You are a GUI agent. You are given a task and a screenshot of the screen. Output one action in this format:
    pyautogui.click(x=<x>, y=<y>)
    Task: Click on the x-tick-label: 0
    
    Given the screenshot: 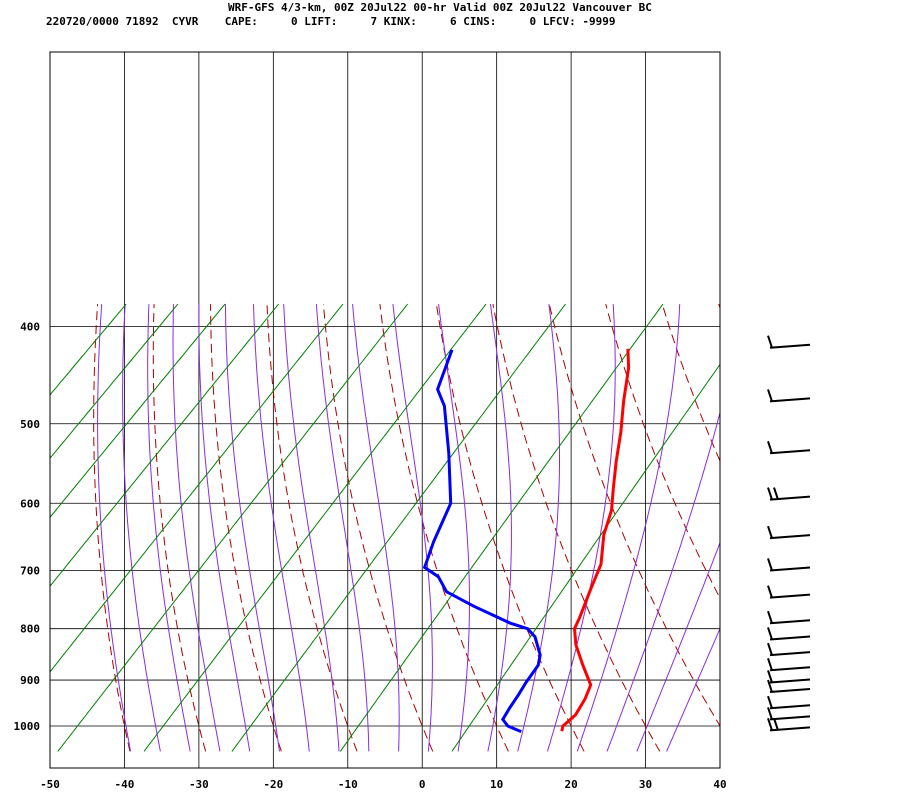 What is the action you would take?
    pyautogui.click(x=422, y=784)
    